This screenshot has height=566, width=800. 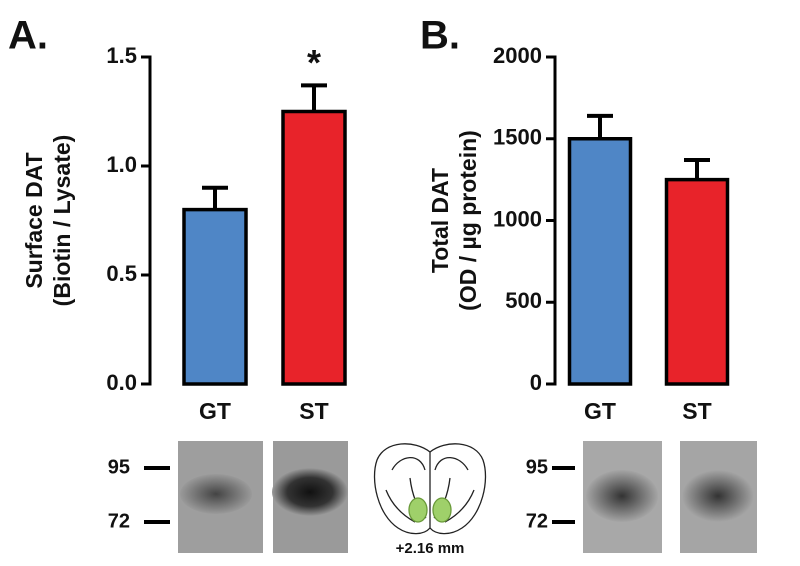 I want to click on y-axis-label: Surface DAT, so click(x=34, y=220).